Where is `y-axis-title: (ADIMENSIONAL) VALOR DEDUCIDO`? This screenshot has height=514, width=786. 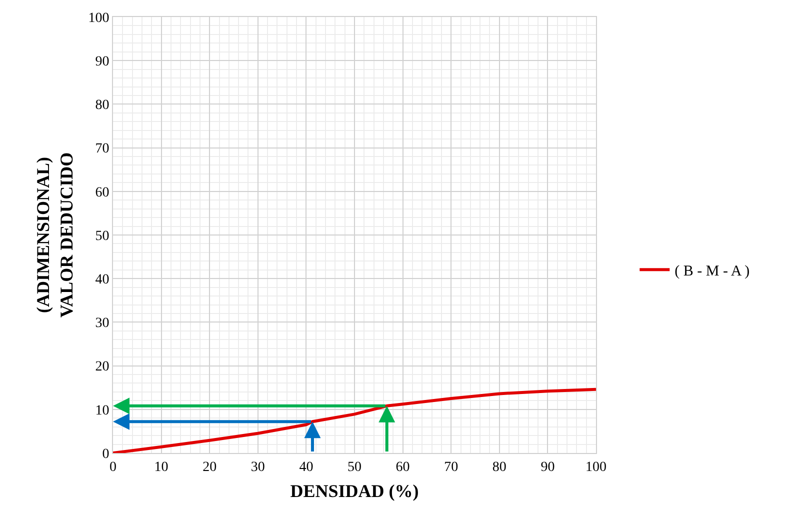 y-axis-title: (ADIMENSIONAL) VALOR DEDUCIDO is located at coordinates (54, 235).